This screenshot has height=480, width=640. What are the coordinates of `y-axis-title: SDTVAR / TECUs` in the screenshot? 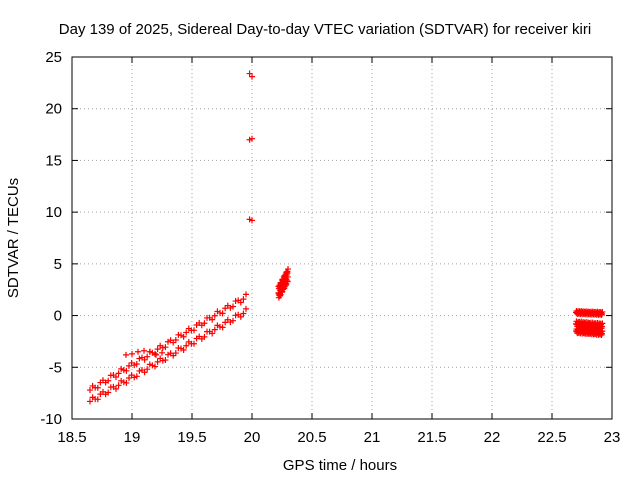 It's located at (13, 238).